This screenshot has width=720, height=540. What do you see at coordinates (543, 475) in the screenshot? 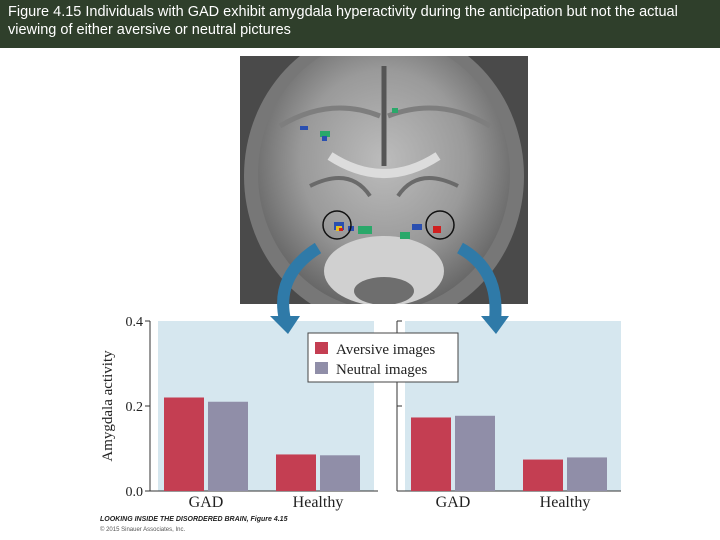
I see `bar-panel2-healthy-aversive` at bounding box center [543, 475].